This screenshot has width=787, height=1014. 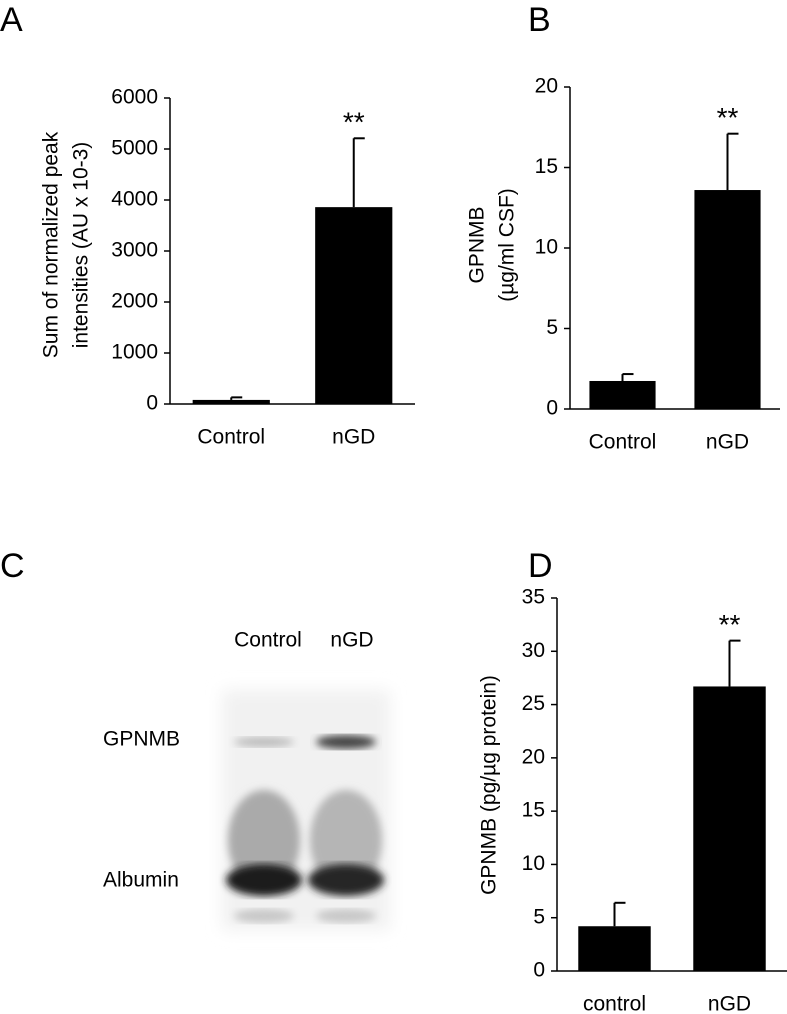 What do you see at coordinates (539, 20) in the screenshot?
I see `panel-label: B` at bounding box center [539, 20].